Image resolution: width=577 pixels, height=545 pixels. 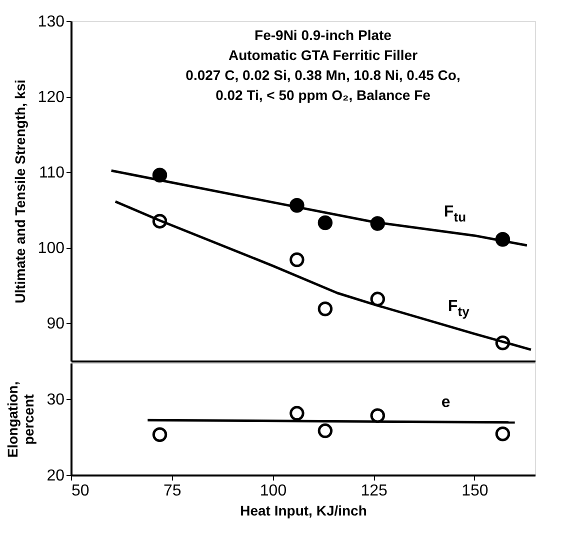 What do you see at coordinates (172, 491) in the screenshot?
I see `x-tick-label: 75` at bounding box center [172, 491].